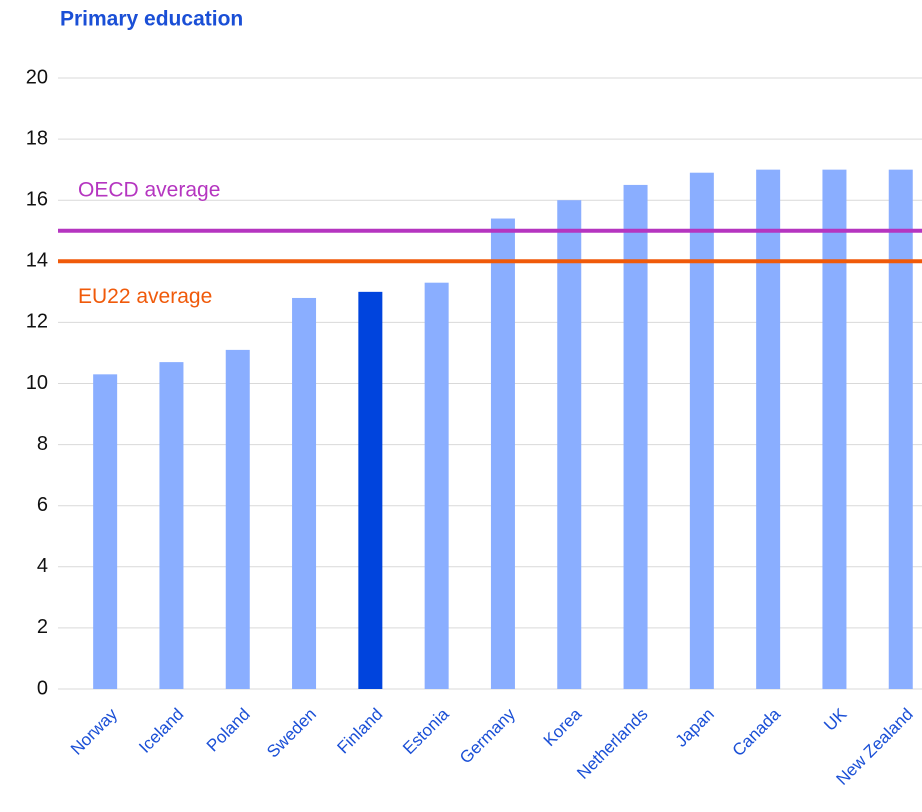  Describe the element at coordinates (757, 732) in the screenshot. I see `x-tick-label: Canada` at that location.